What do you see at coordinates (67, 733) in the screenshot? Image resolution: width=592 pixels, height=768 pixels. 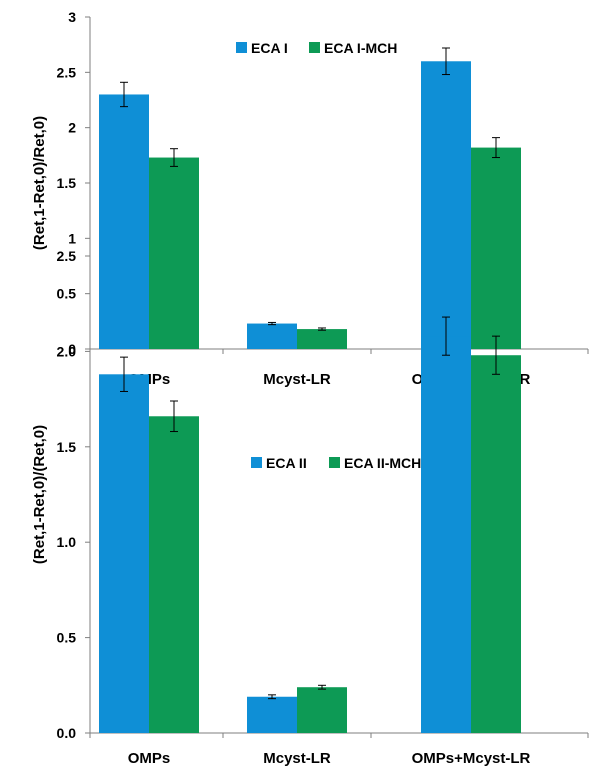 I see `y-tick-label: 0.0` at bounding box center [67, 733].